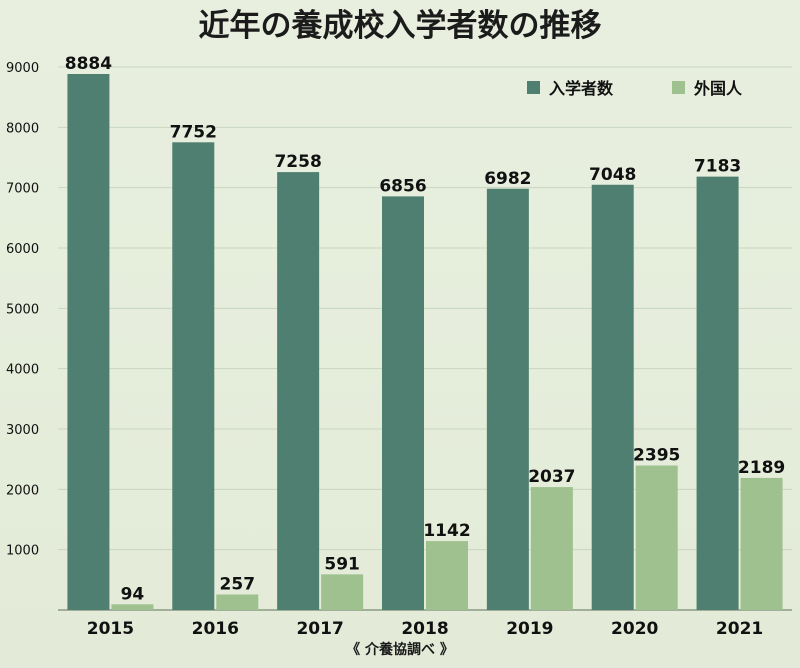 The width and height of the screenshot is (800, 668). What do you see at coordinates (635, 88) in the screenshot?
I see `legend: 入学者数 外国人` at bounding box center [635, 88].